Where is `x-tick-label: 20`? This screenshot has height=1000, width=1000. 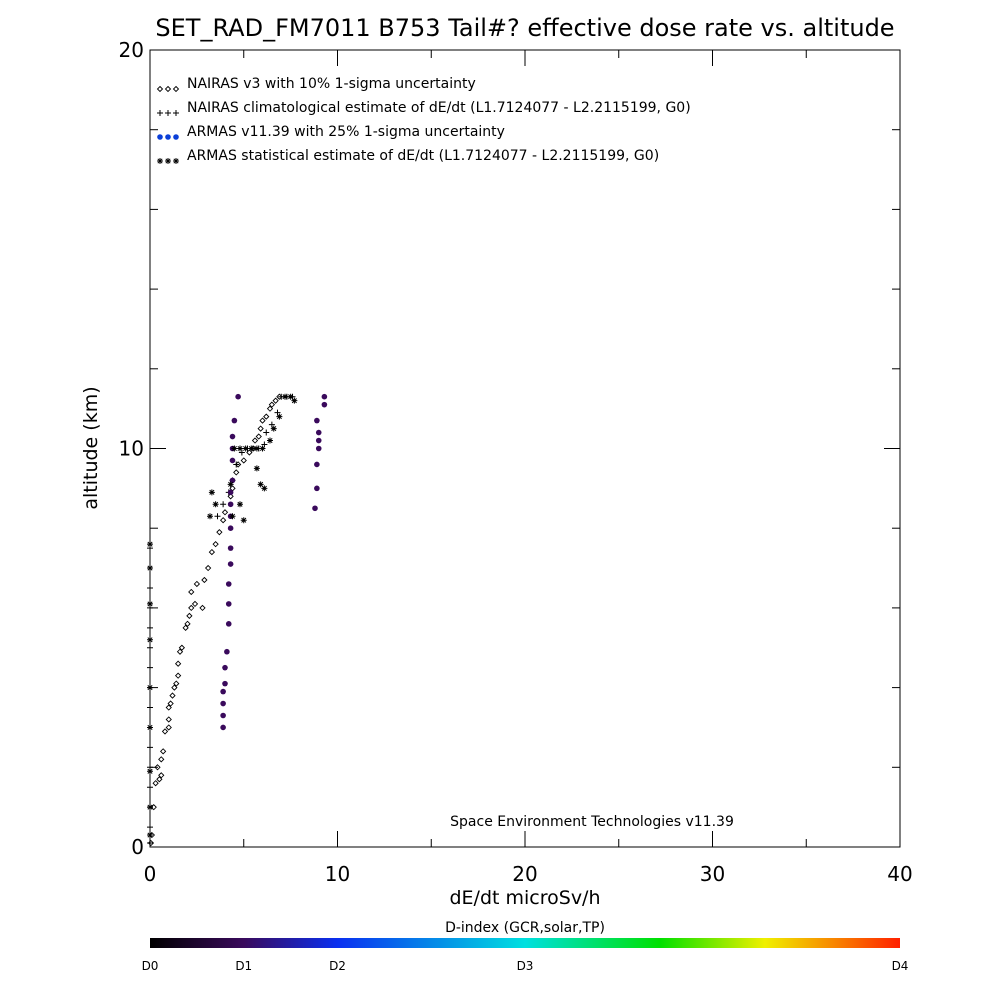 x-tick-label: 20 is located at coordinates (524, 874).